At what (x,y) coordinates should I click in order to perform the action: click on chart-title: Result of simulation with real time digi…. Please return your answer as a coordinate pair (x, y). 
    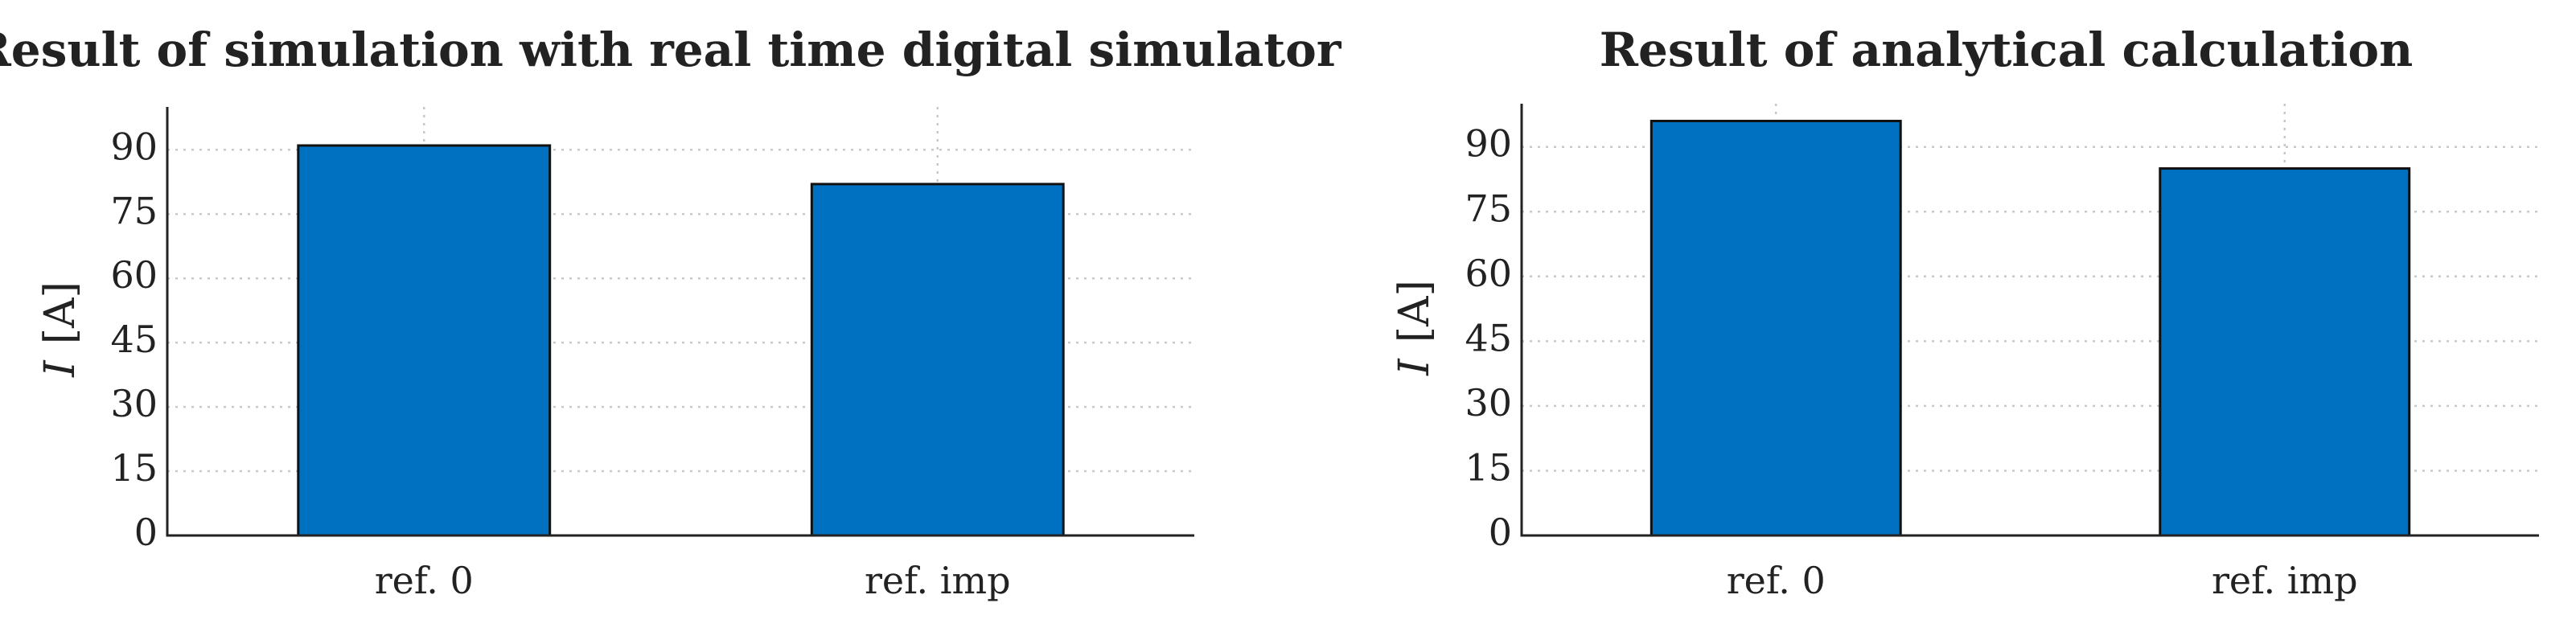
    Looking at the image, I should click on (671, 50).